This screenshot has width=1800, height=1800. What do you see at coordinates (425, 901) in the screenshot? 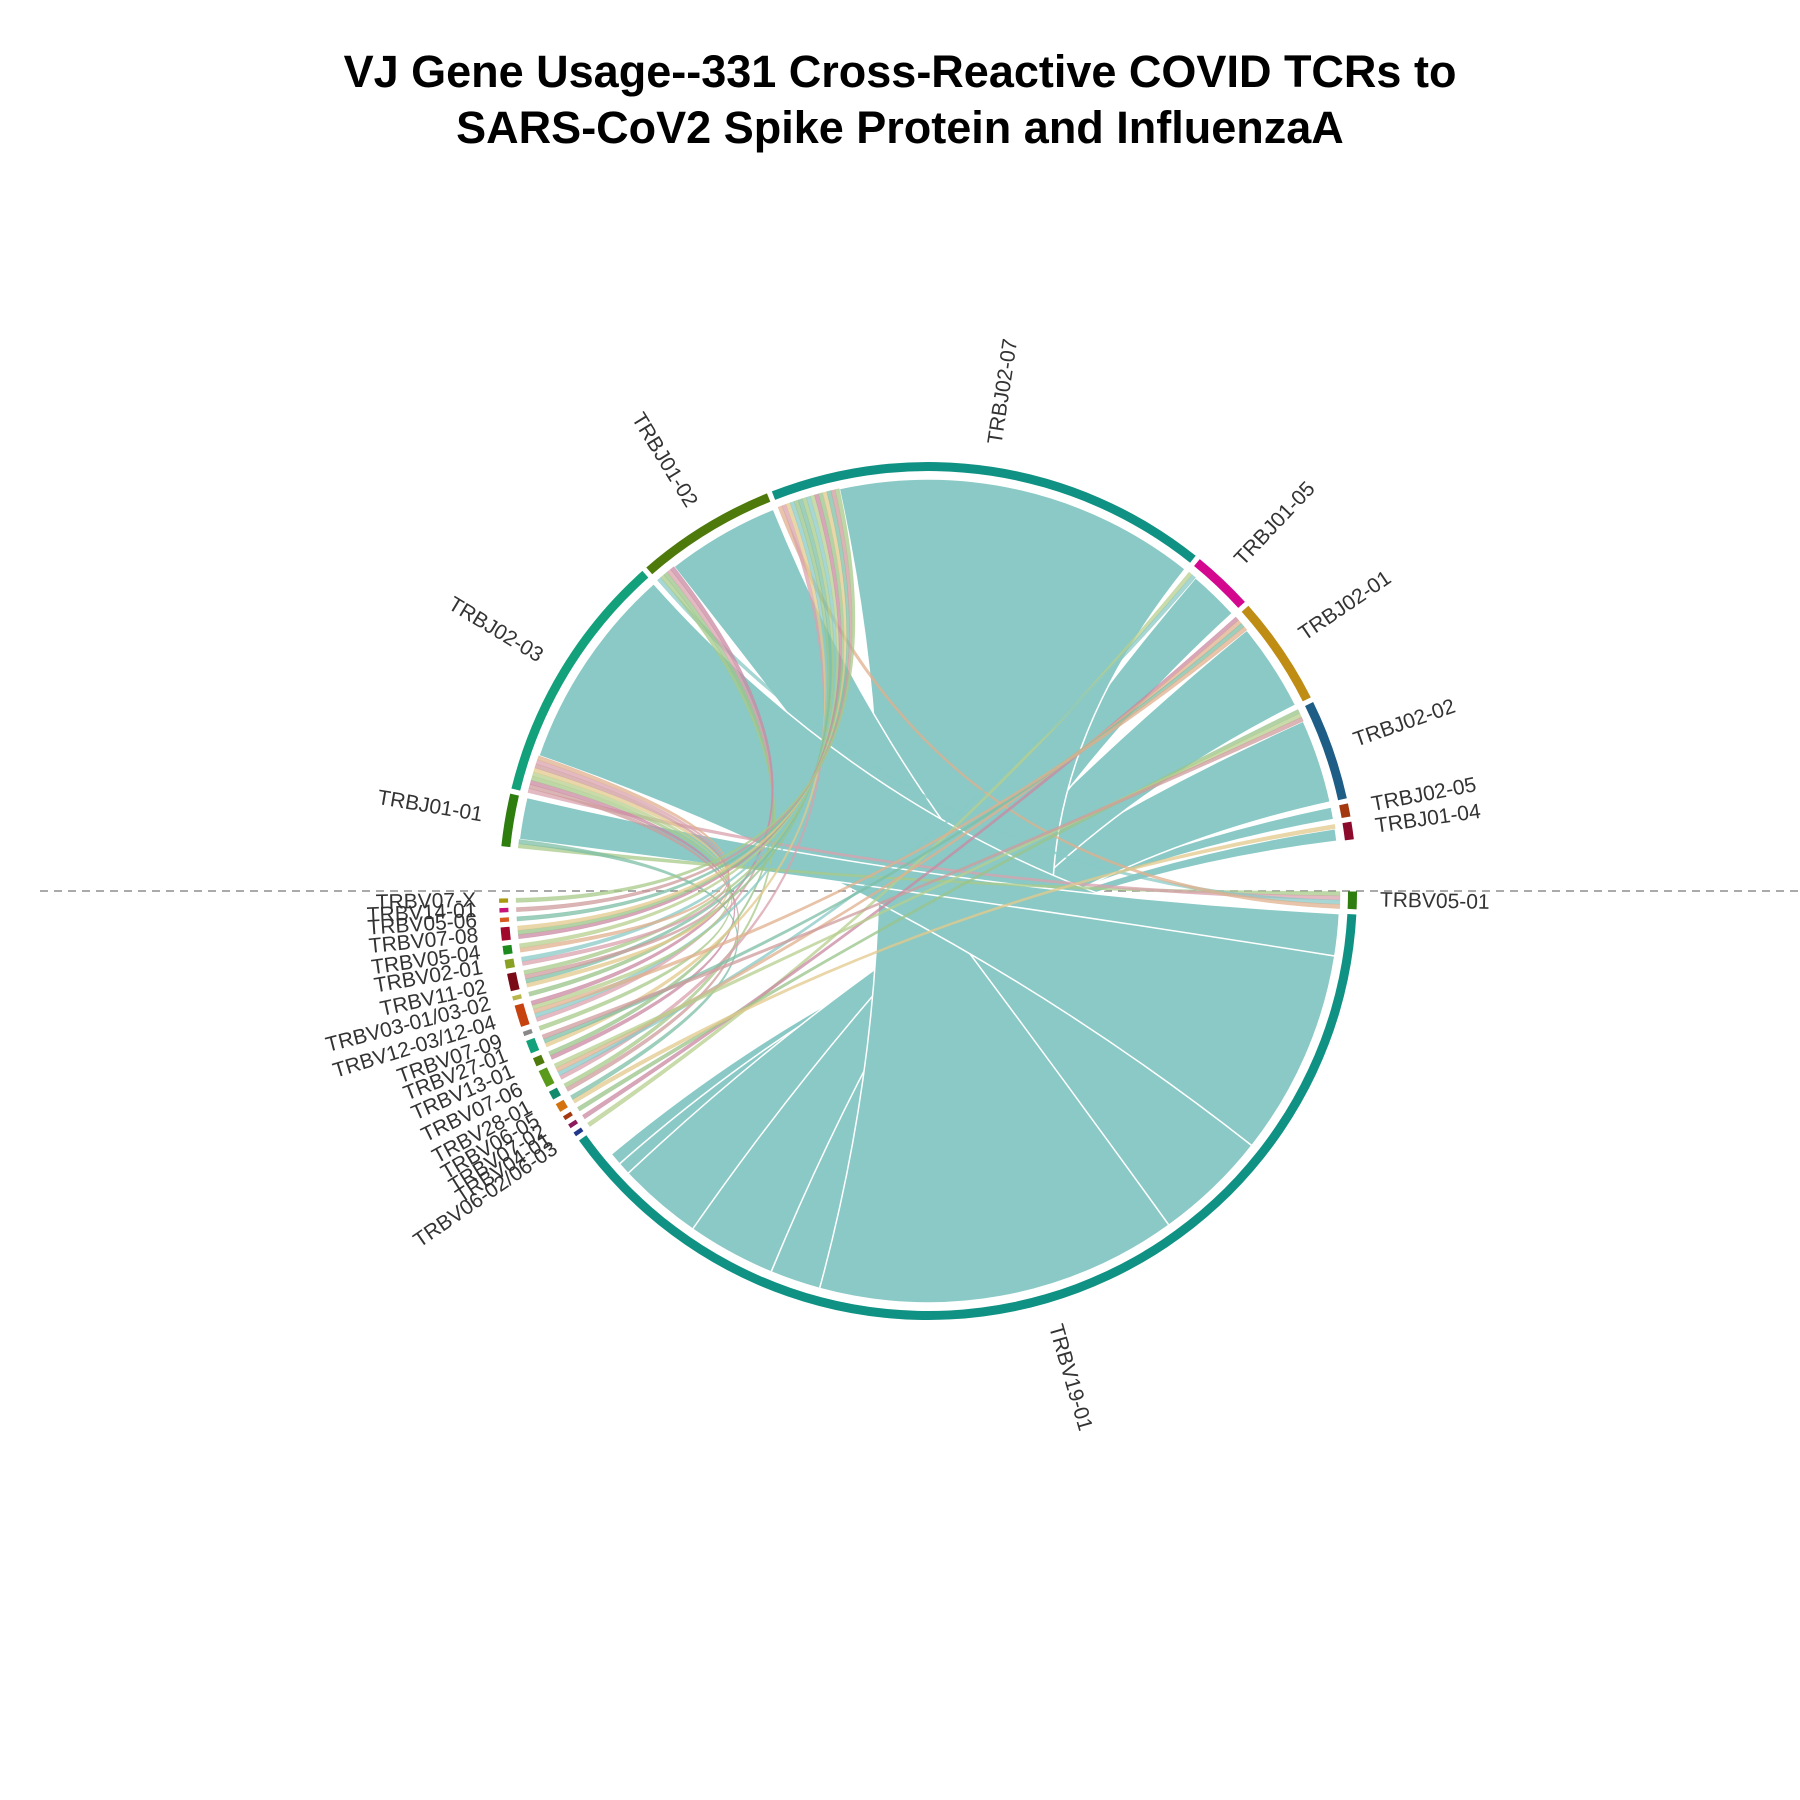
I see `label-trbv07-x: TRBV07-X` at bounding box center [425, 901].